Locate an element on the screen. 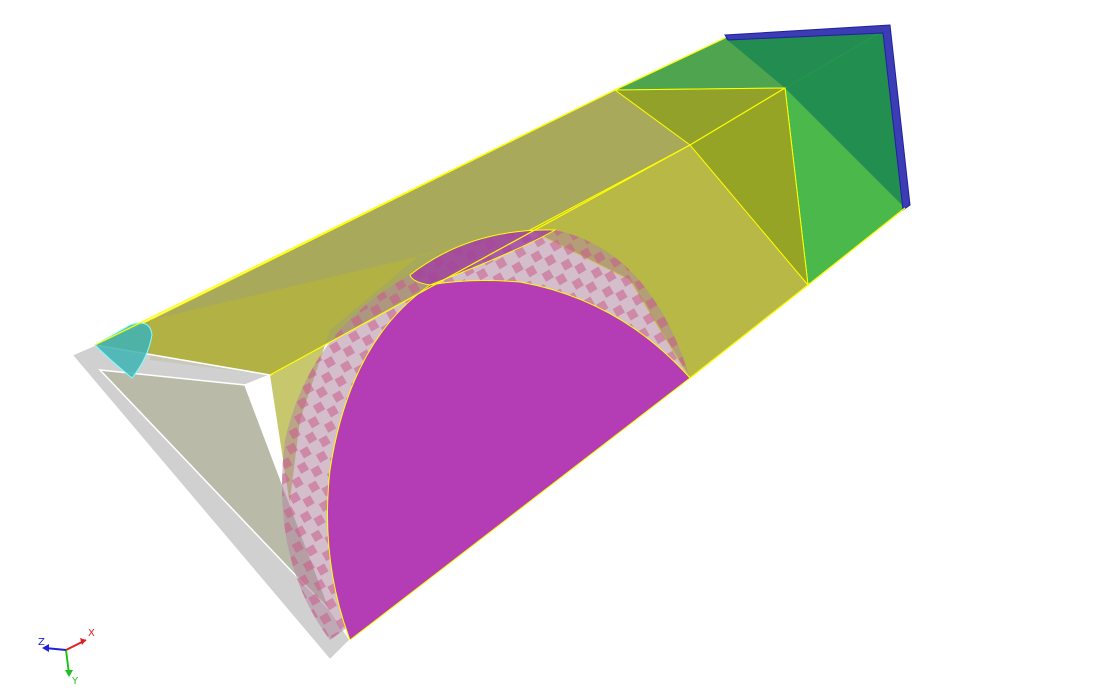 The image size is (1104, 694). triad-y-label: Y is located at coordinates (75, 681).